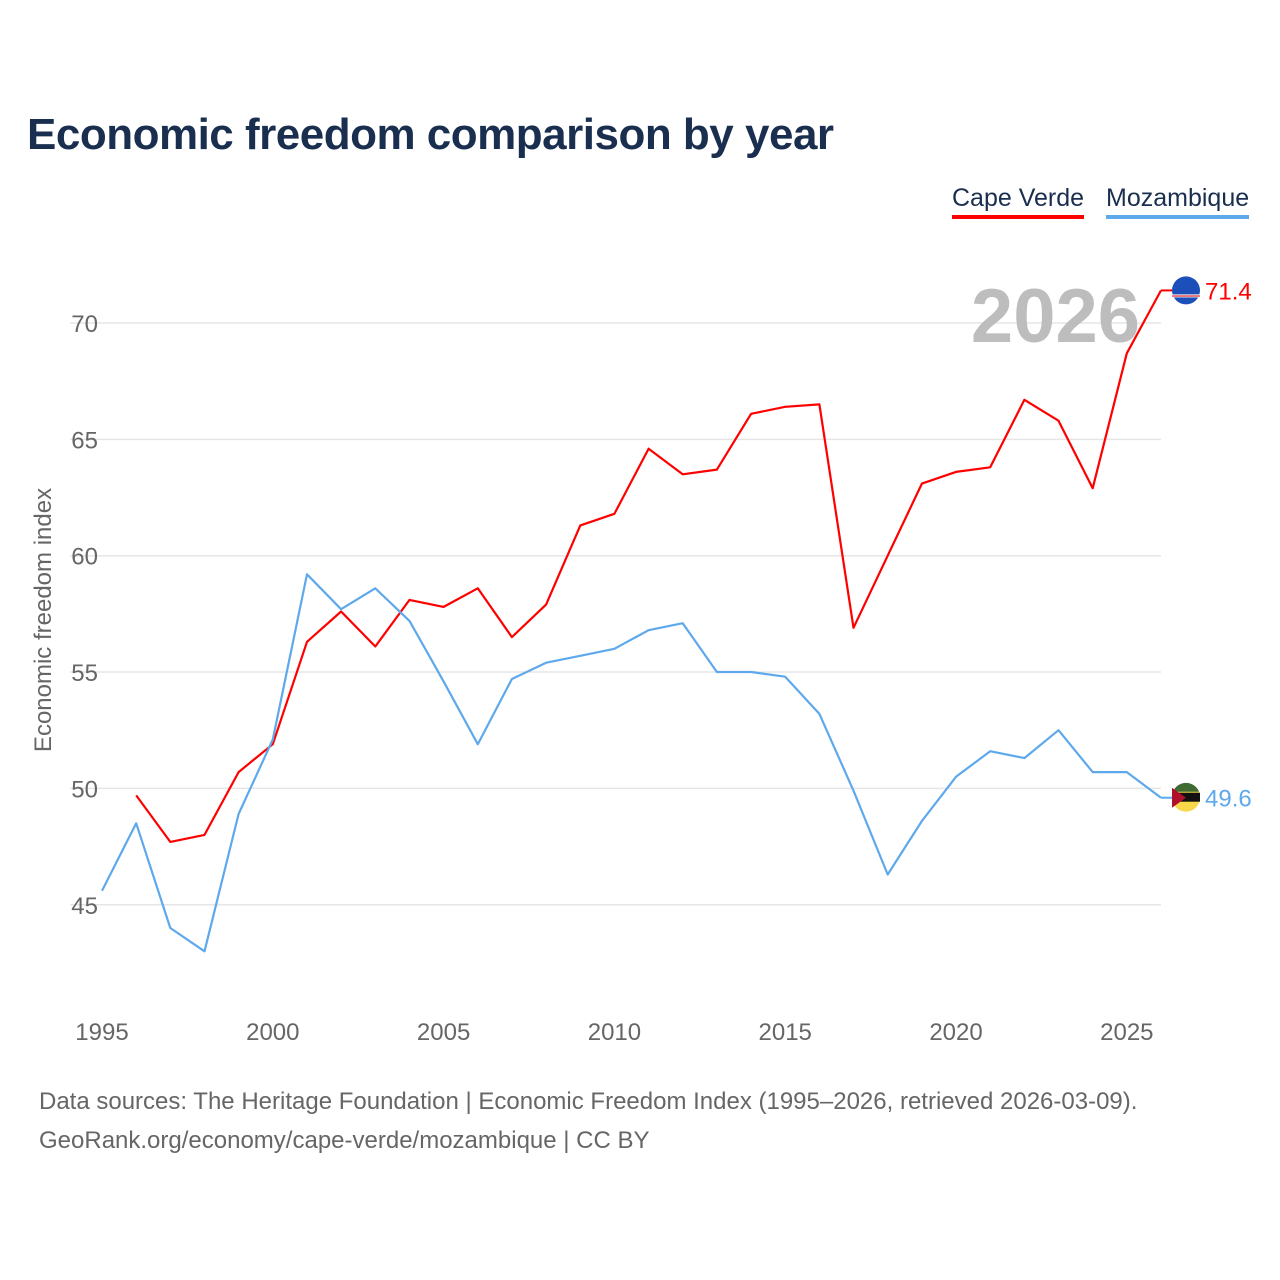 The image size is (1280, 1280). I want to click on y-axis-label: Economic freedom index, so click(43, 620).